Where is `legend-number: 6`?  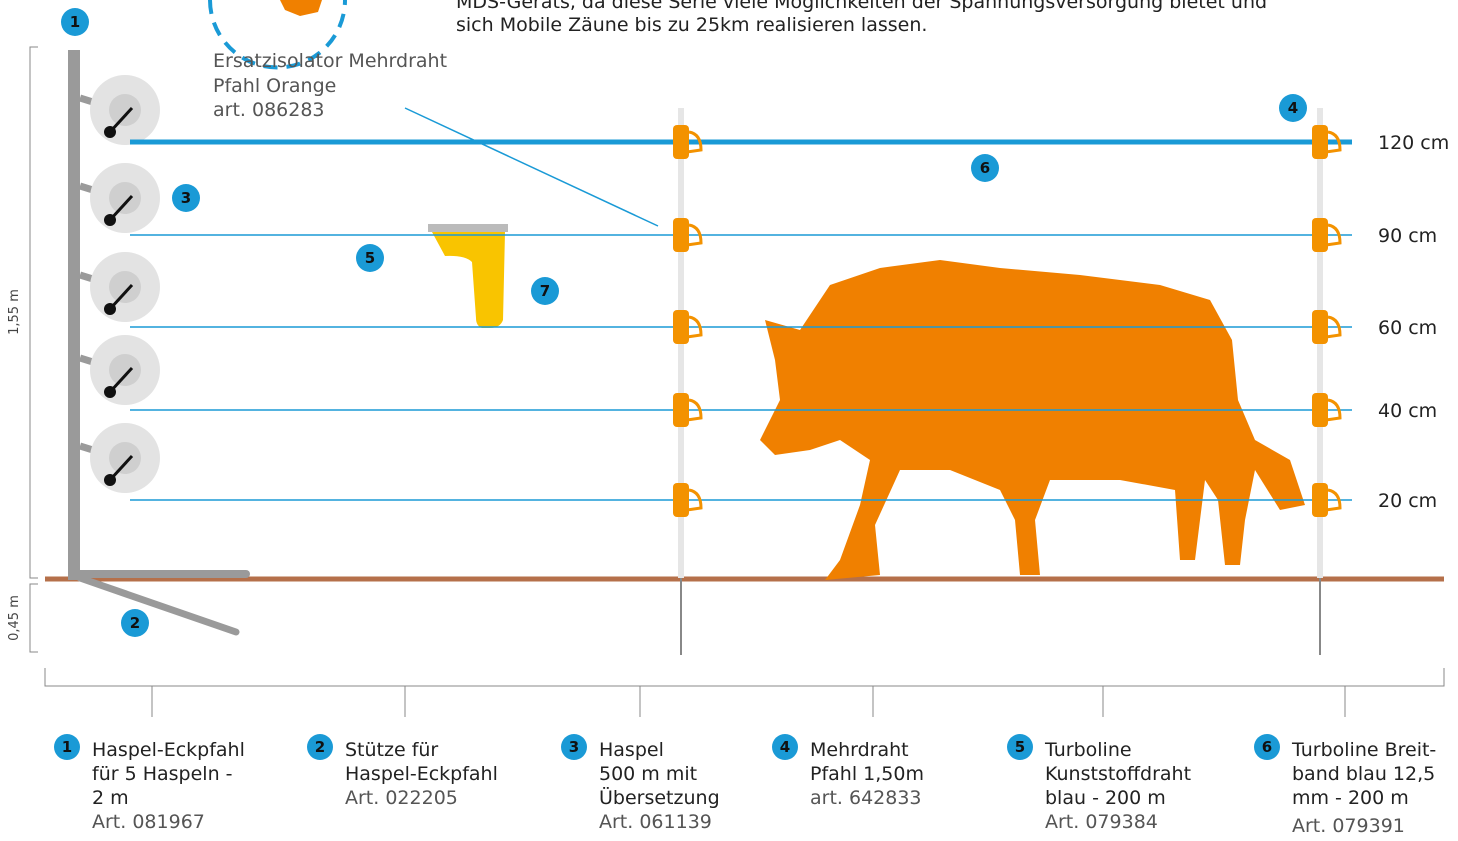 legend-number: 6 is located at coordinates (1267, 747).